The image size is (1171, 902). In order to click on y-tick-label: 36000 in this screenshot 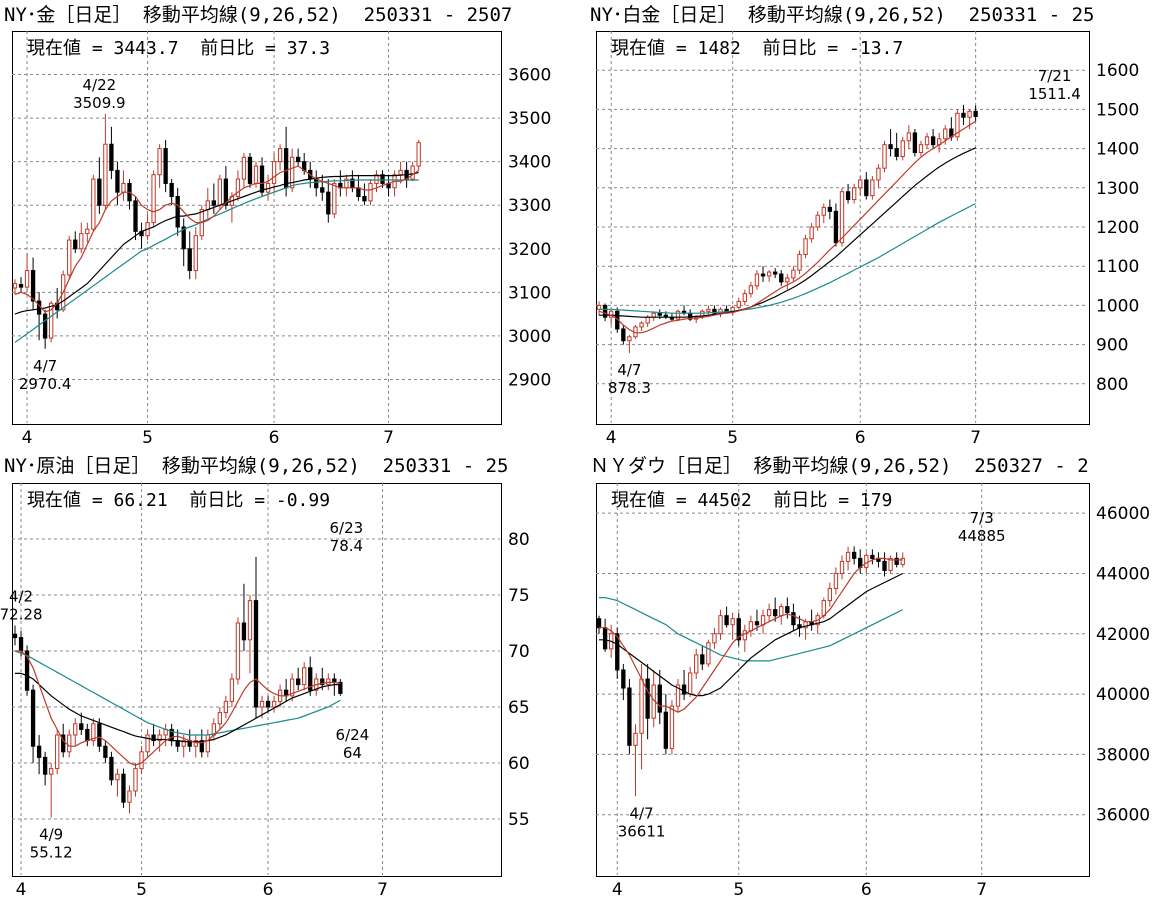, I will do `click(1123, 816)`.